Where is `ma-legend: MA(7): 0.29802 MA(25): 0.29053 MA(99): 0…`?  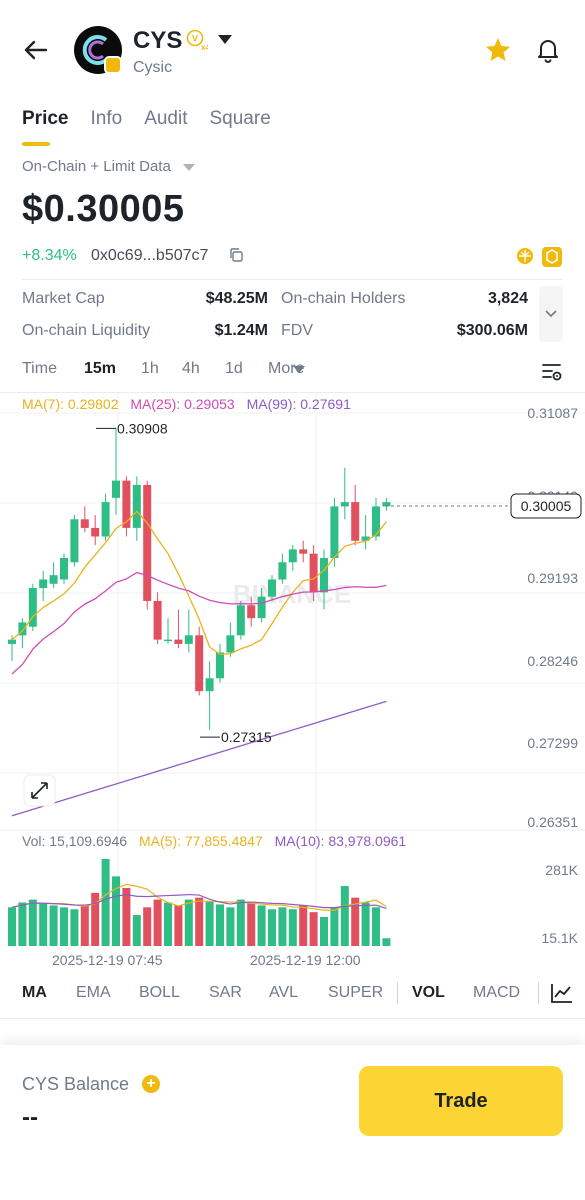 ma-legend: MA(7): 0.29802 MA(25): 0.29053 MA(99): 0… is located at coordinates (190, 404).